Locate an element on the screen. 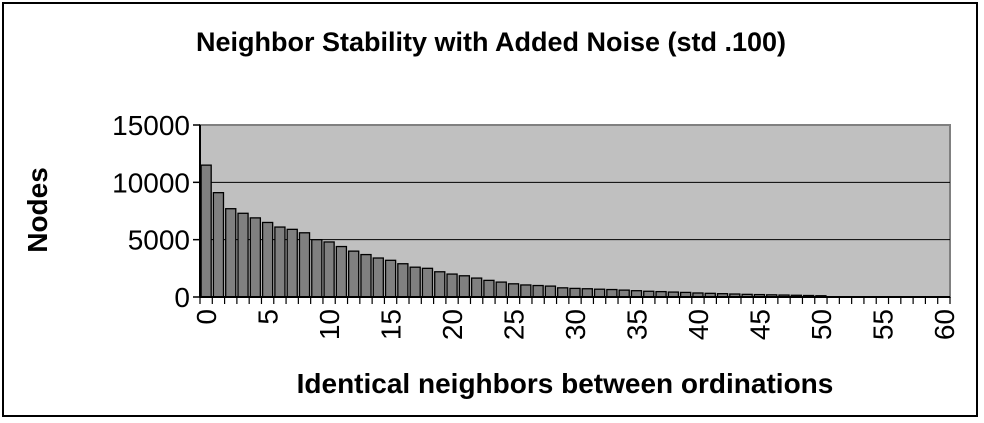 The image size is (984, 423). x-tick-label: 5 is located at coordinates (268, 317).